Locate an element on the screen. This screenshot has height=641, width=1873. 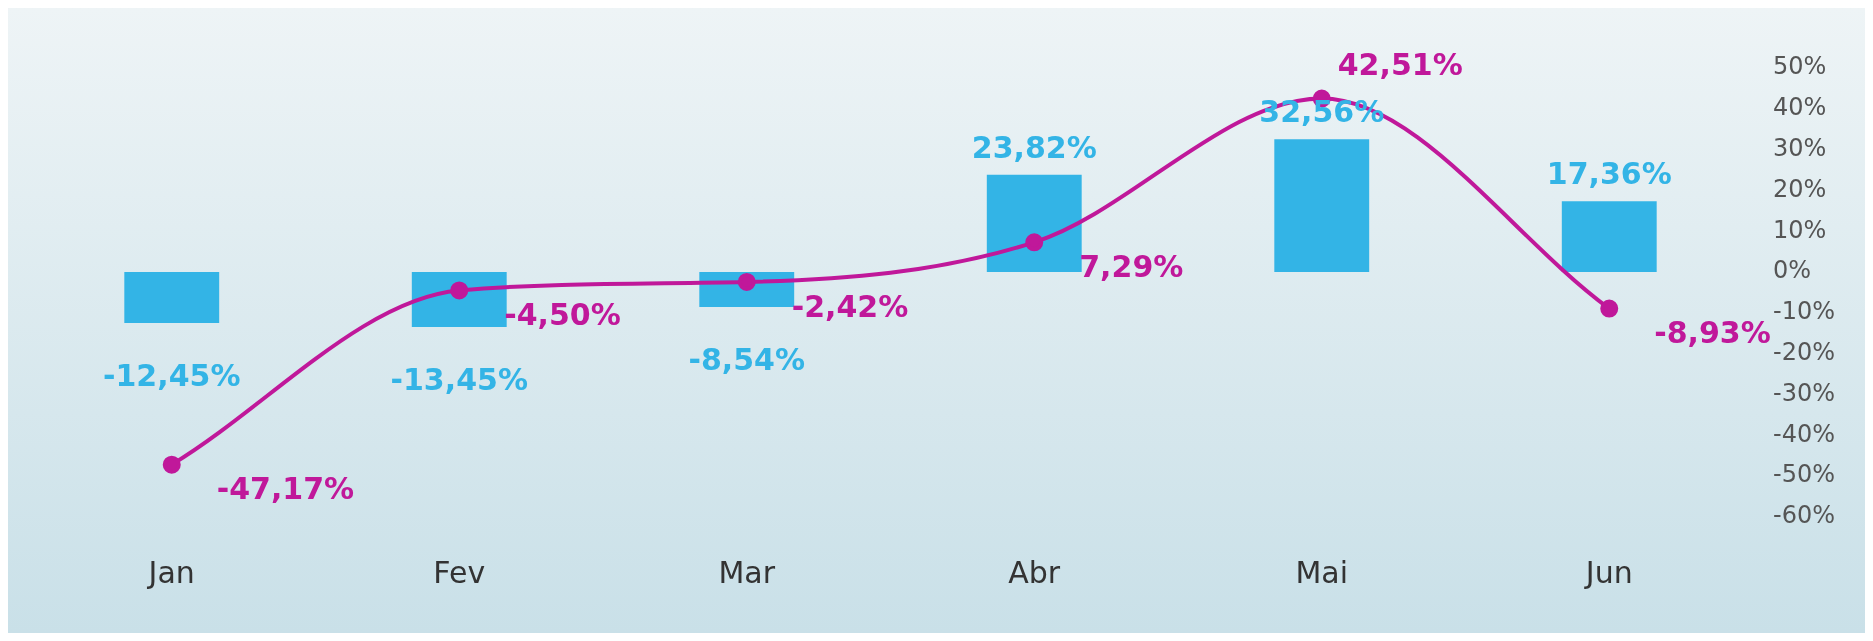
x-tick-label: Mai is located at coordinates (1322, 572).